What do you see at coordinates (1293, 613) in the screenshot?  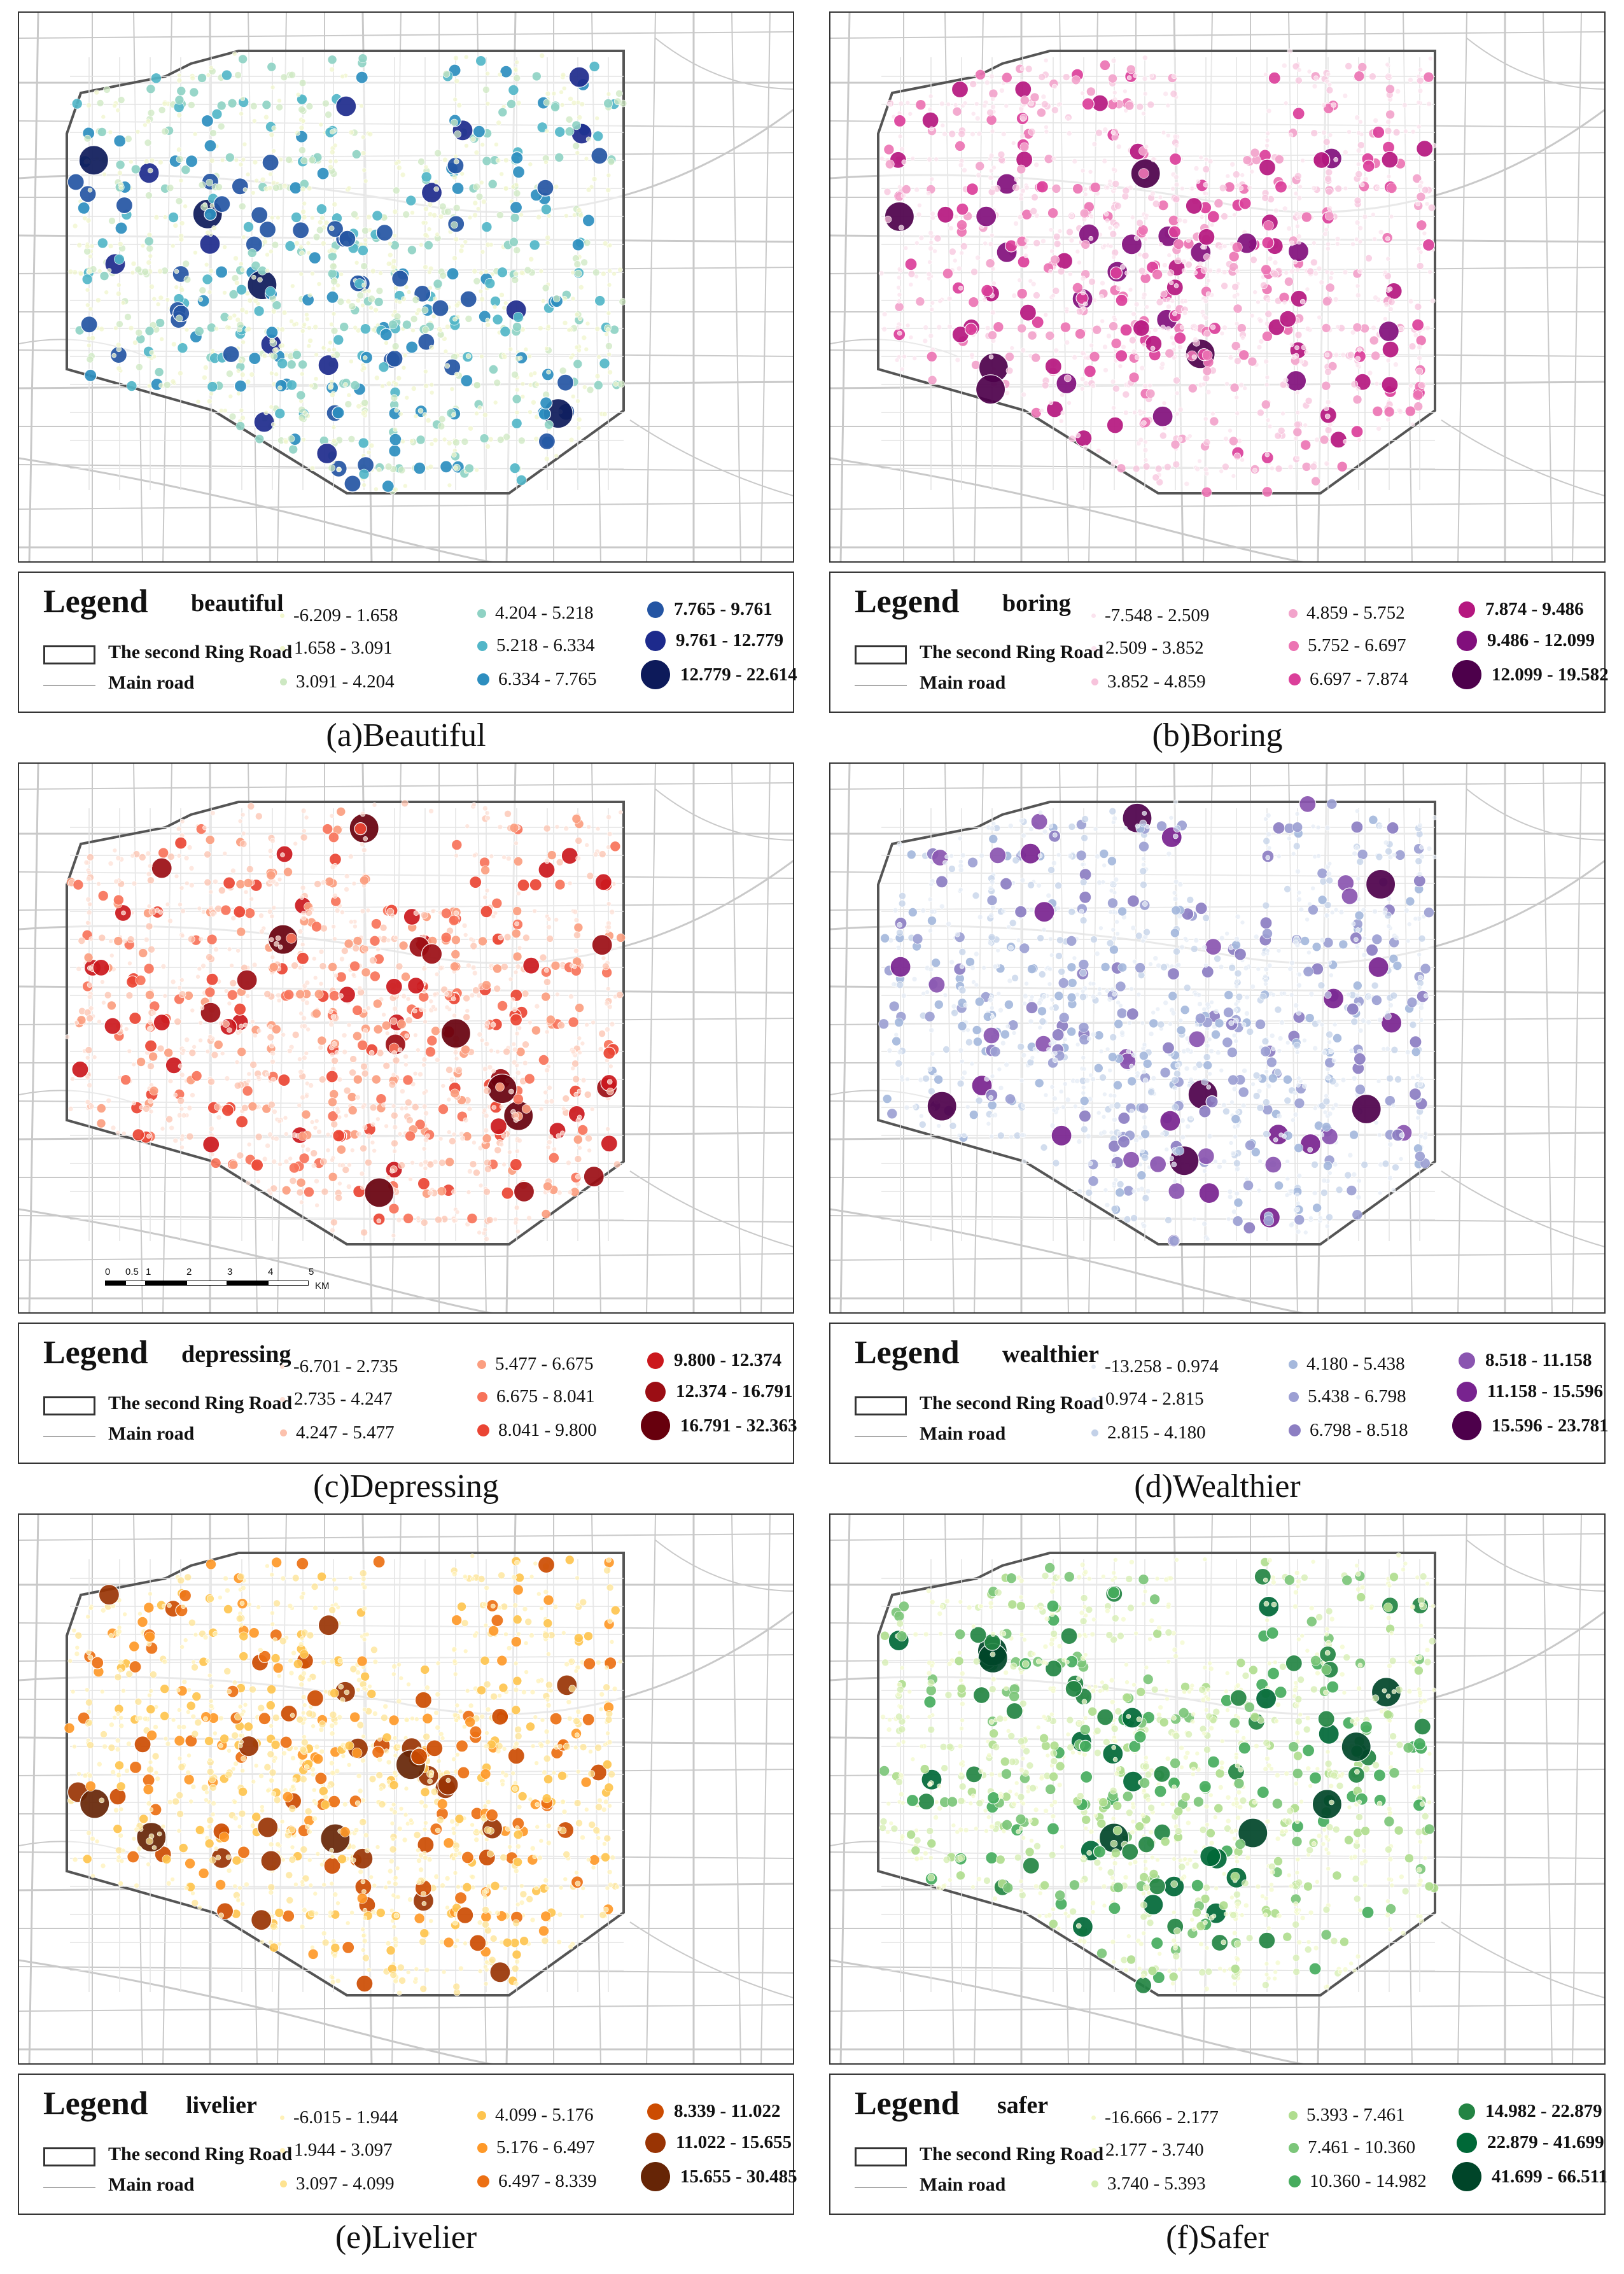 I see `legend-class-symbol` at bounding box center [1293, 613].